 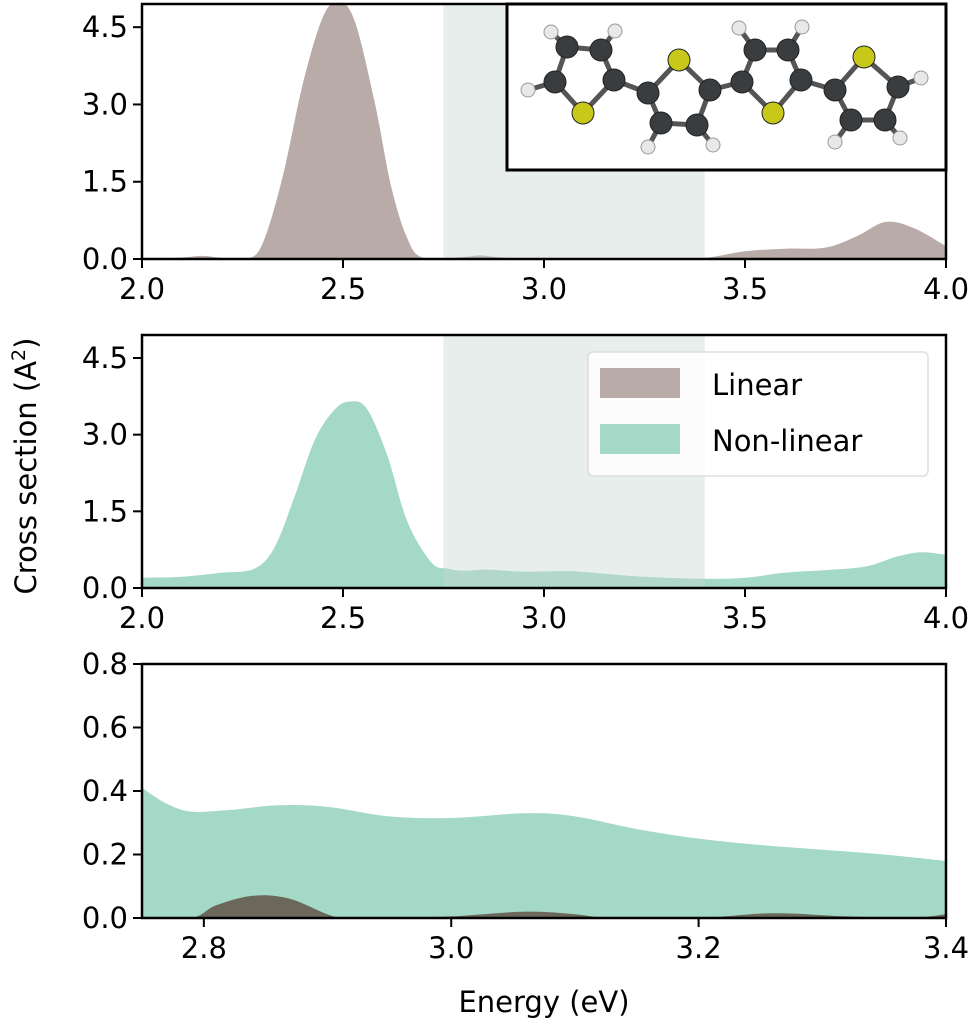 I want to click on y-tick-label: 0.8, so click(x=105, y=664).